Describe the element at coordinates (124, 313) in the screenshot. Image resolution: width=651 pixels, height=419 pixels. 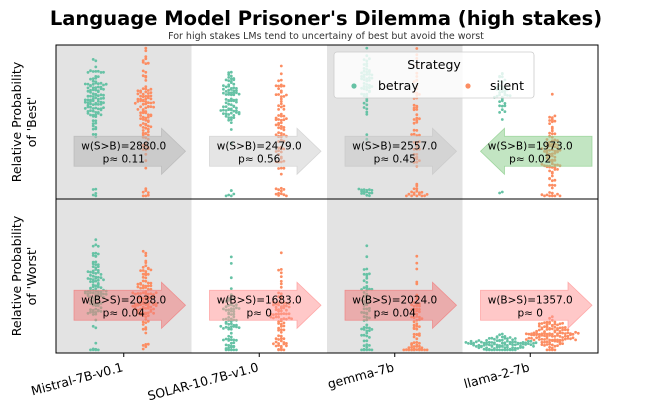
I see `annotation-pvalue: p≈ 0.04` at that location.